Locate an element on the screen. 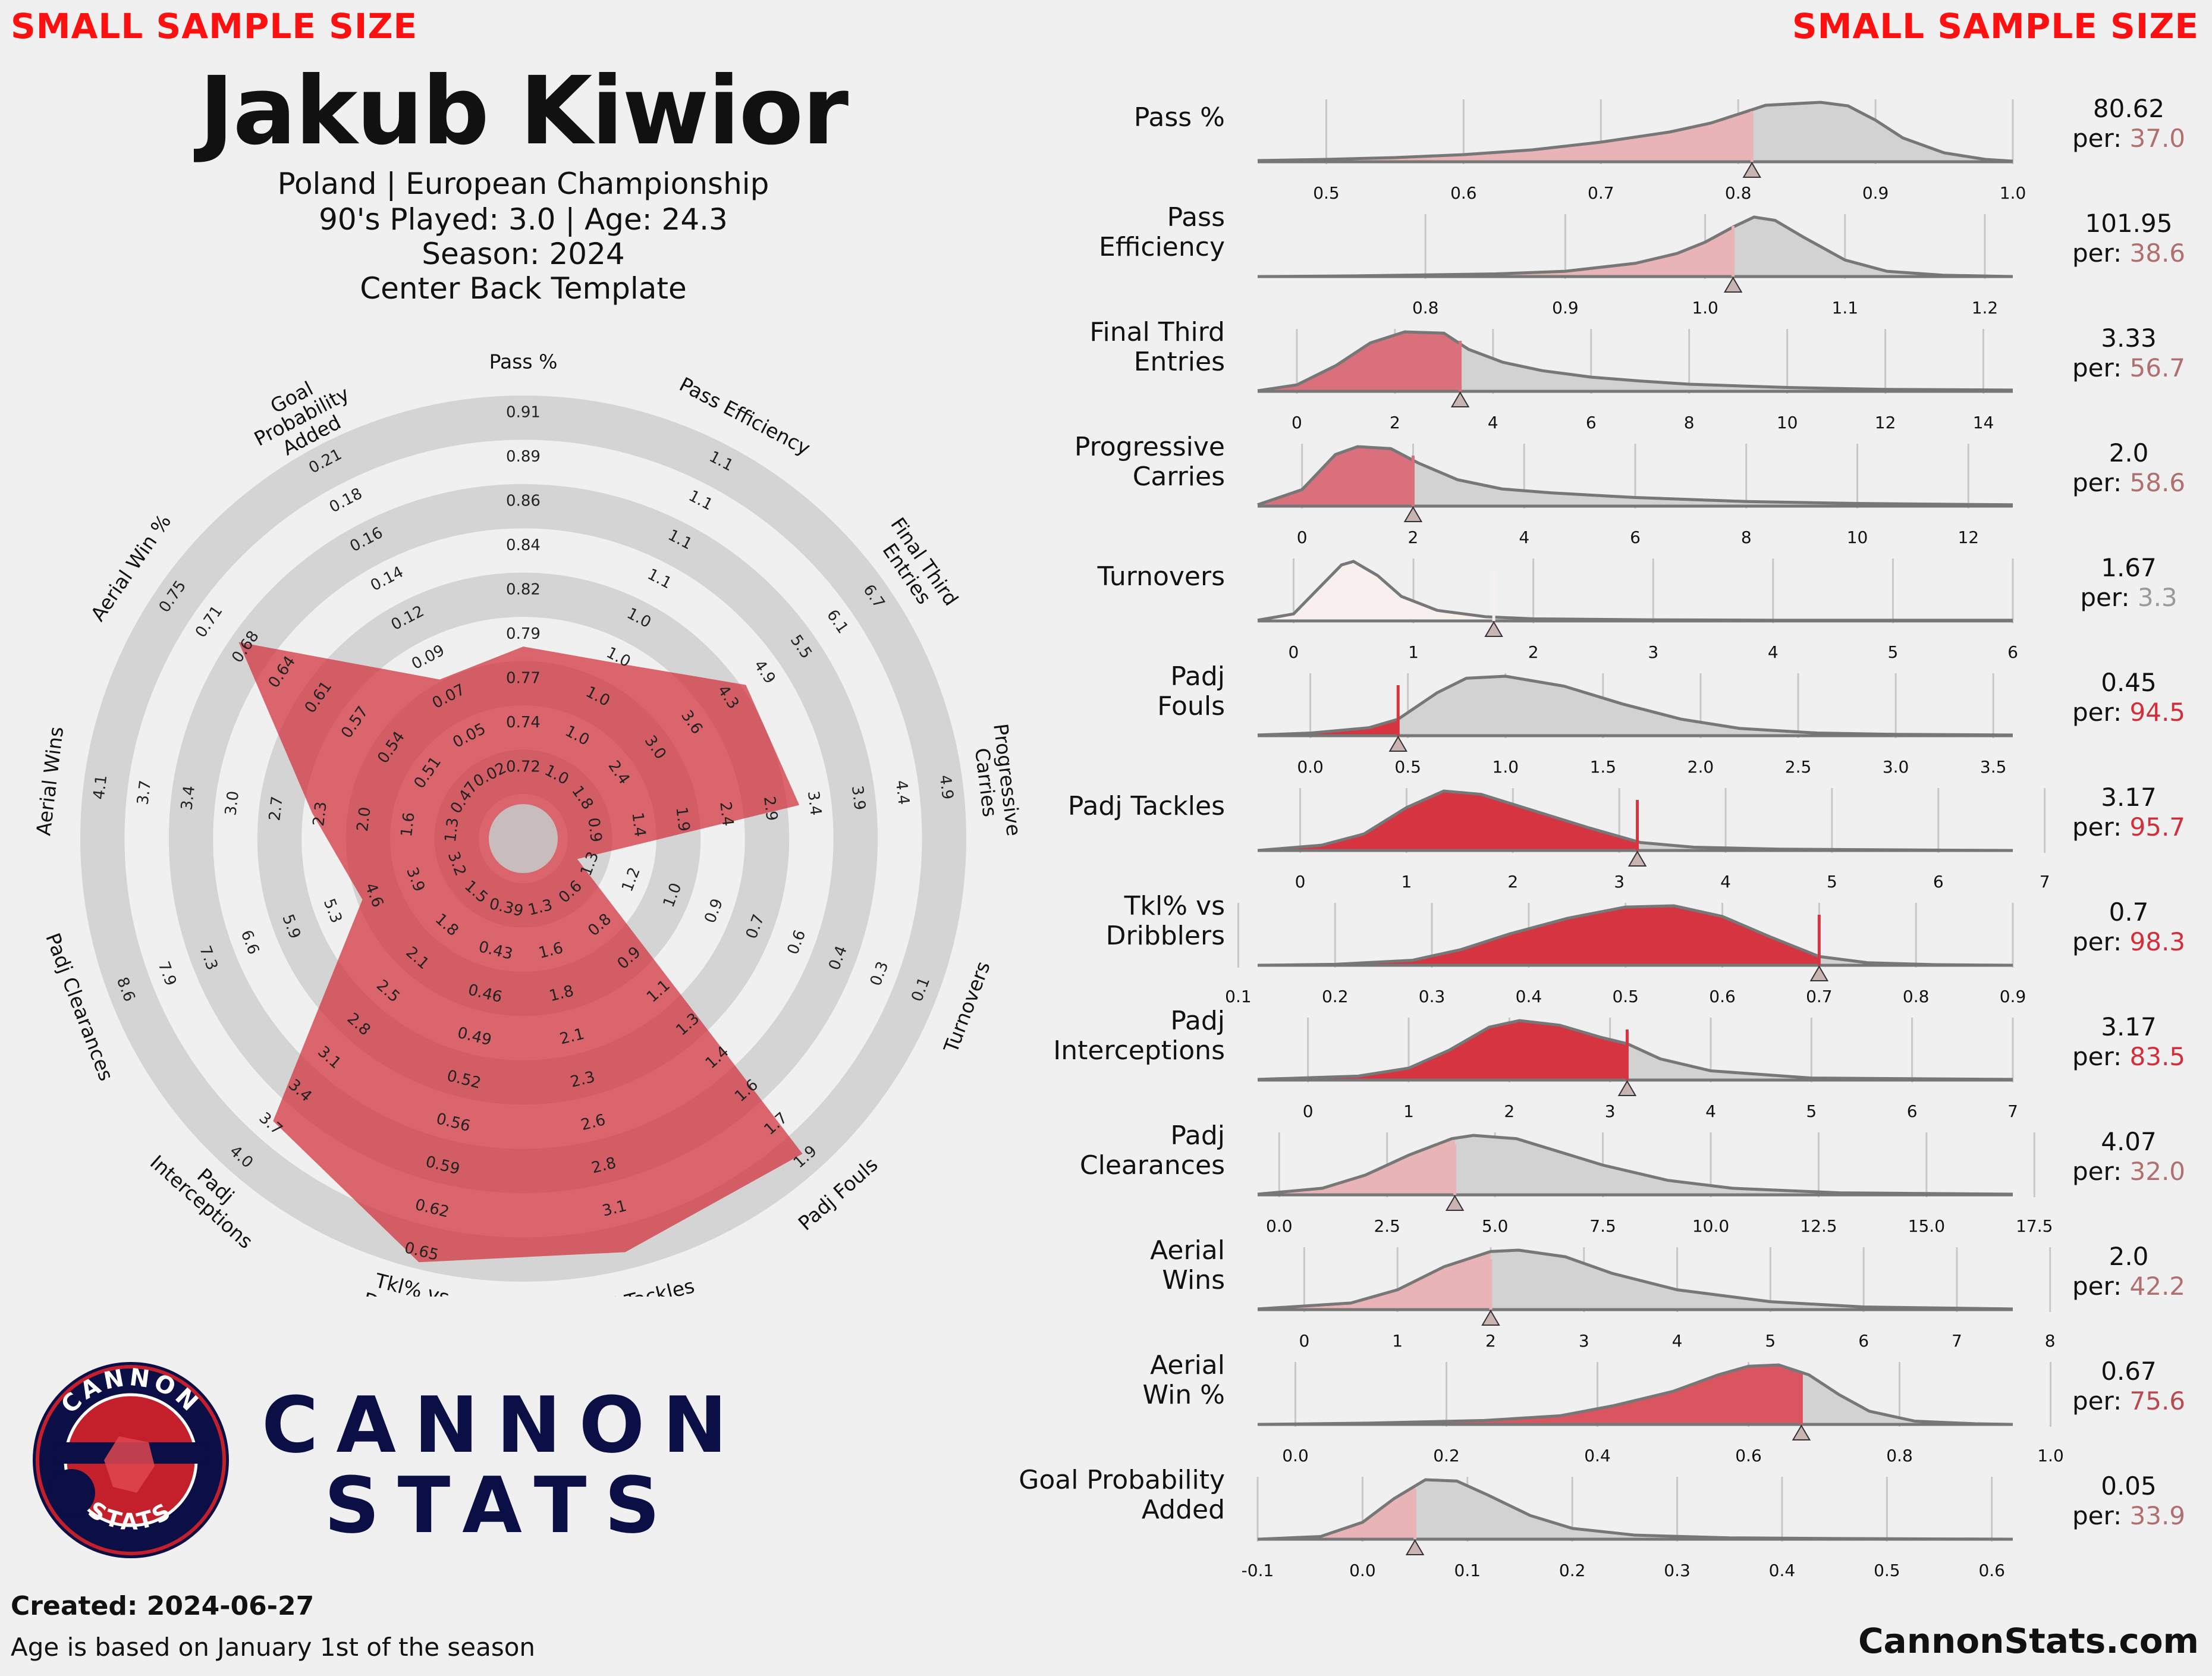 The width and height of the screenshot is (2212, 1676). dist-percentile-value: 83.5 is located at coordinates (2158, 1056).